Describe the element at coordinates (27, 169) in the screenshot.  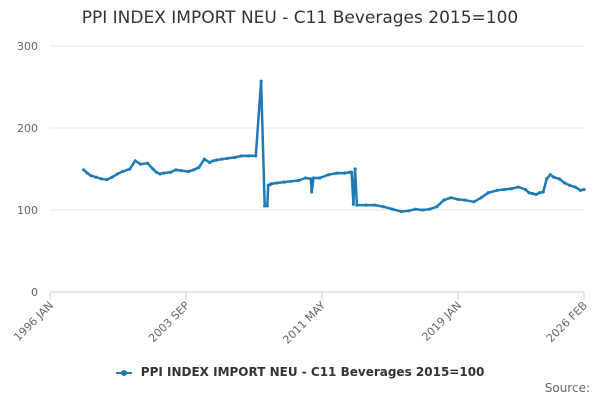
I see `y-axis: 0 100 200 300` at that location.